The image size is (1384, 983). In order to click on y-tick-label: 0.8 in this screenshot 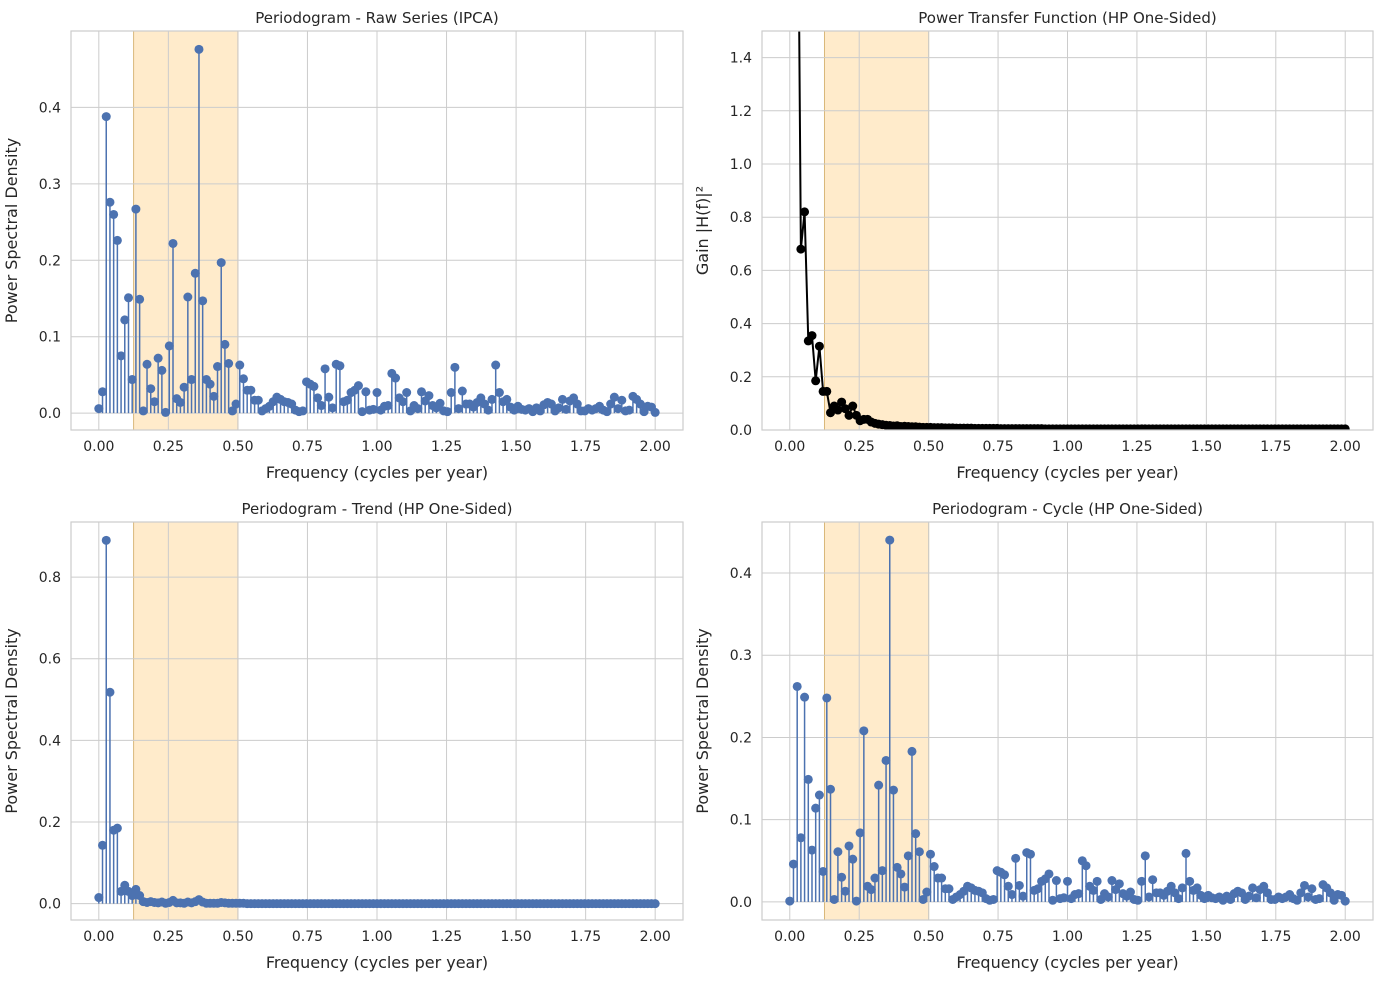, I will do `click(50, 578)`.